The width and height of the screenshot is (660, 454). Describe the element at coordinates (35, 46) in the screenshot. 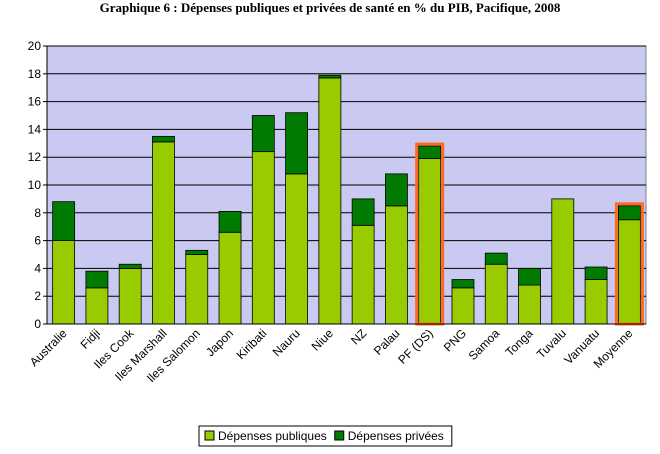

I see `y-tick-label: 20` at that location.